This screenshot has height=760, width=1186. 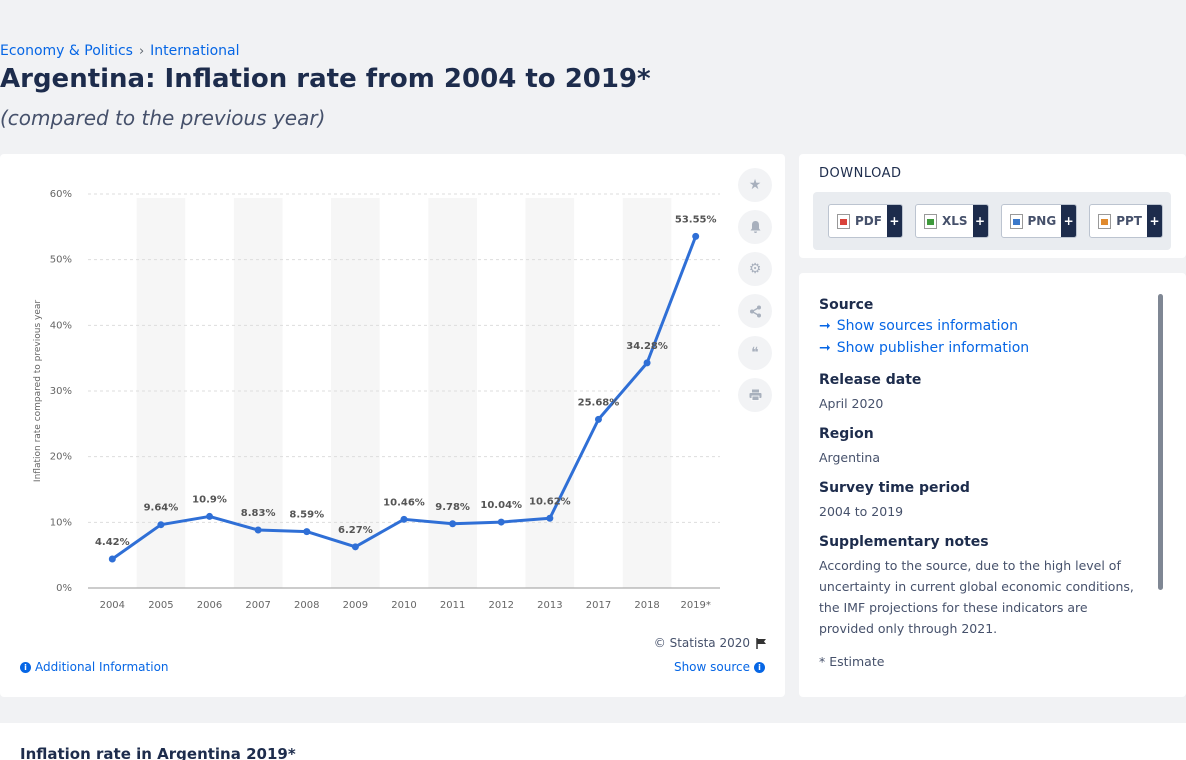 I want to click on pdf-file-icon, so click(x=843, y=221).